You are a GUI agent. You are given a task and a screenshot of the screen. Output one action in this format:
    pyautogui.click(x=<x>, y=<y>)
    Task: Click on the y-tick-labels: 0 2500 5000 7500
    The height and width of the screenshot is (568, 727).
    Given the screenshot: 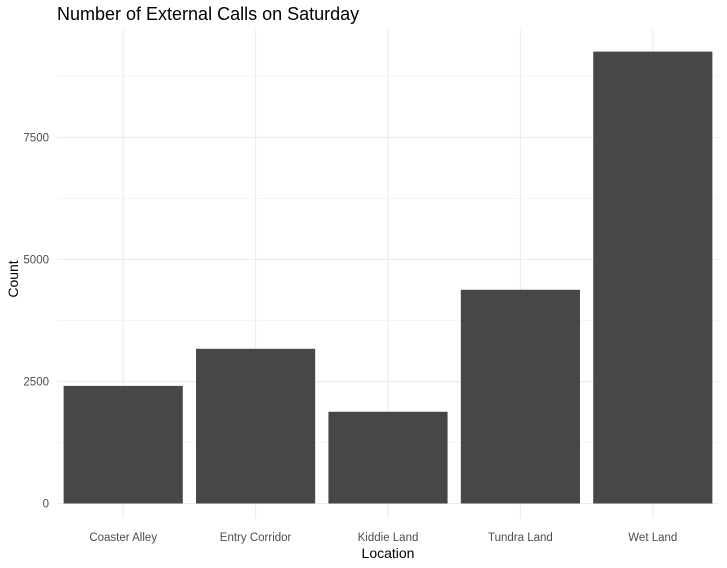 What is the action you would take?
    pyautogui.click(x=36, y=322)
    